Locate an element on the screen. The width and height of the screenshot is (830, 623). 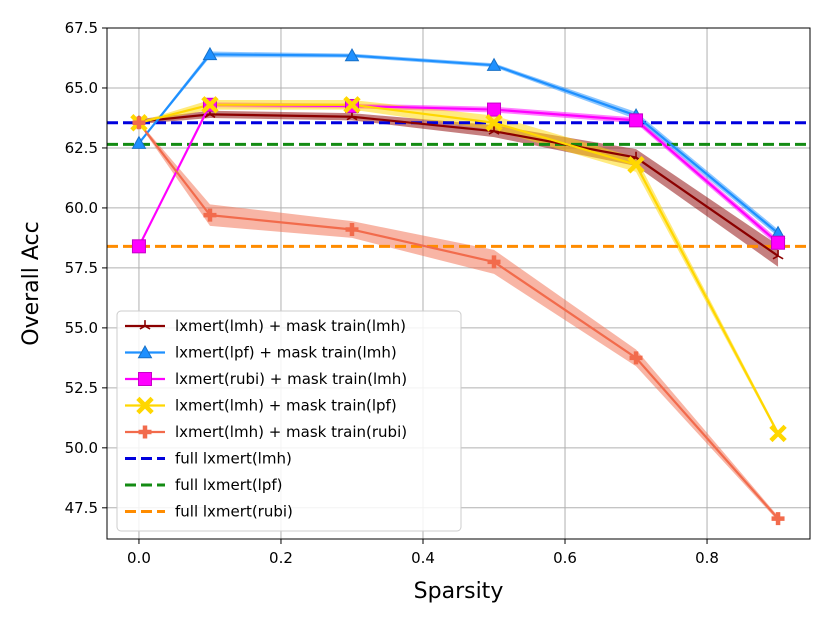
x-tick-label: 0.2 is located at coordinates (281, 558).